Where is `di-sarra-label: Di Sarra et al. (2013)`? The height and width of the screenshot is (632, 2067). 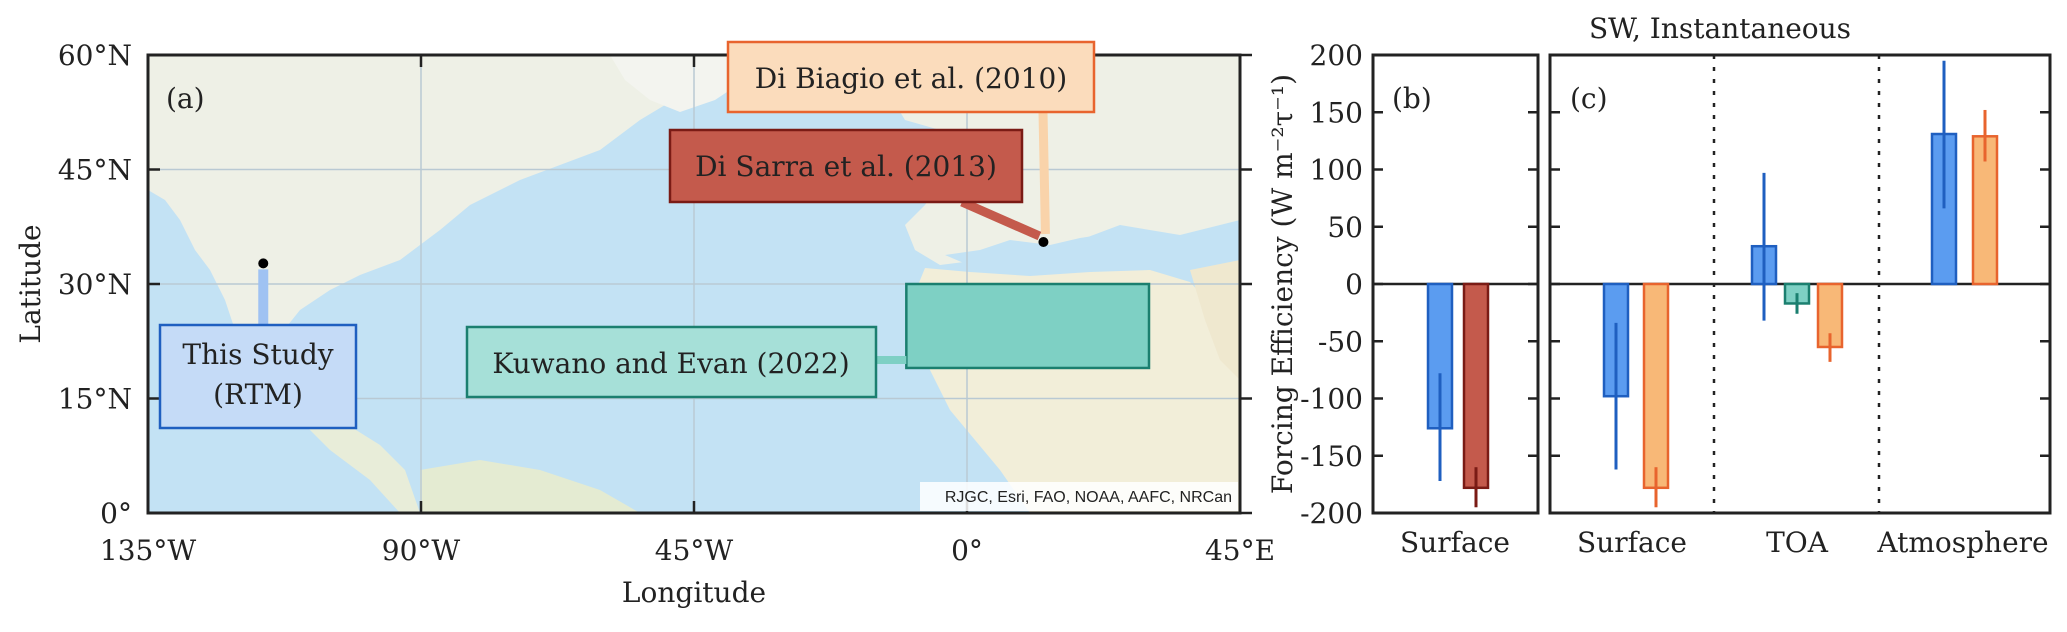 di-sarra-label: Di Sarra et al. (2013) is located at coordinates (846, 166).